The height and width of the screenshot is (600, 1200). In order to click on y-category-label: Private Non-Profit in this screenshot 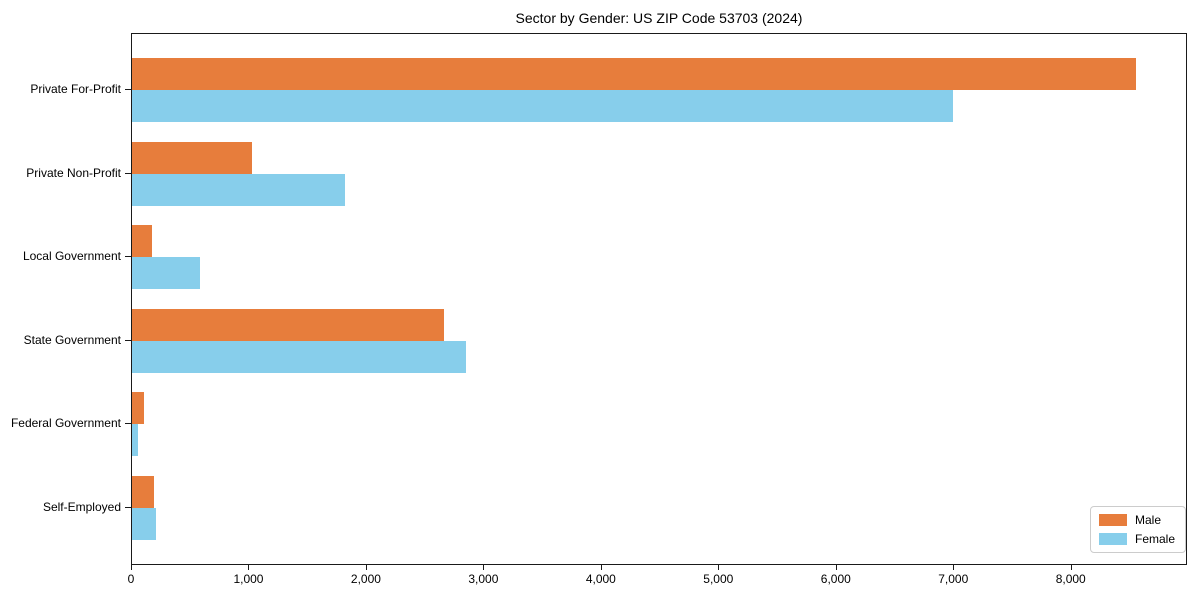, I will do `click(73, 172)`.